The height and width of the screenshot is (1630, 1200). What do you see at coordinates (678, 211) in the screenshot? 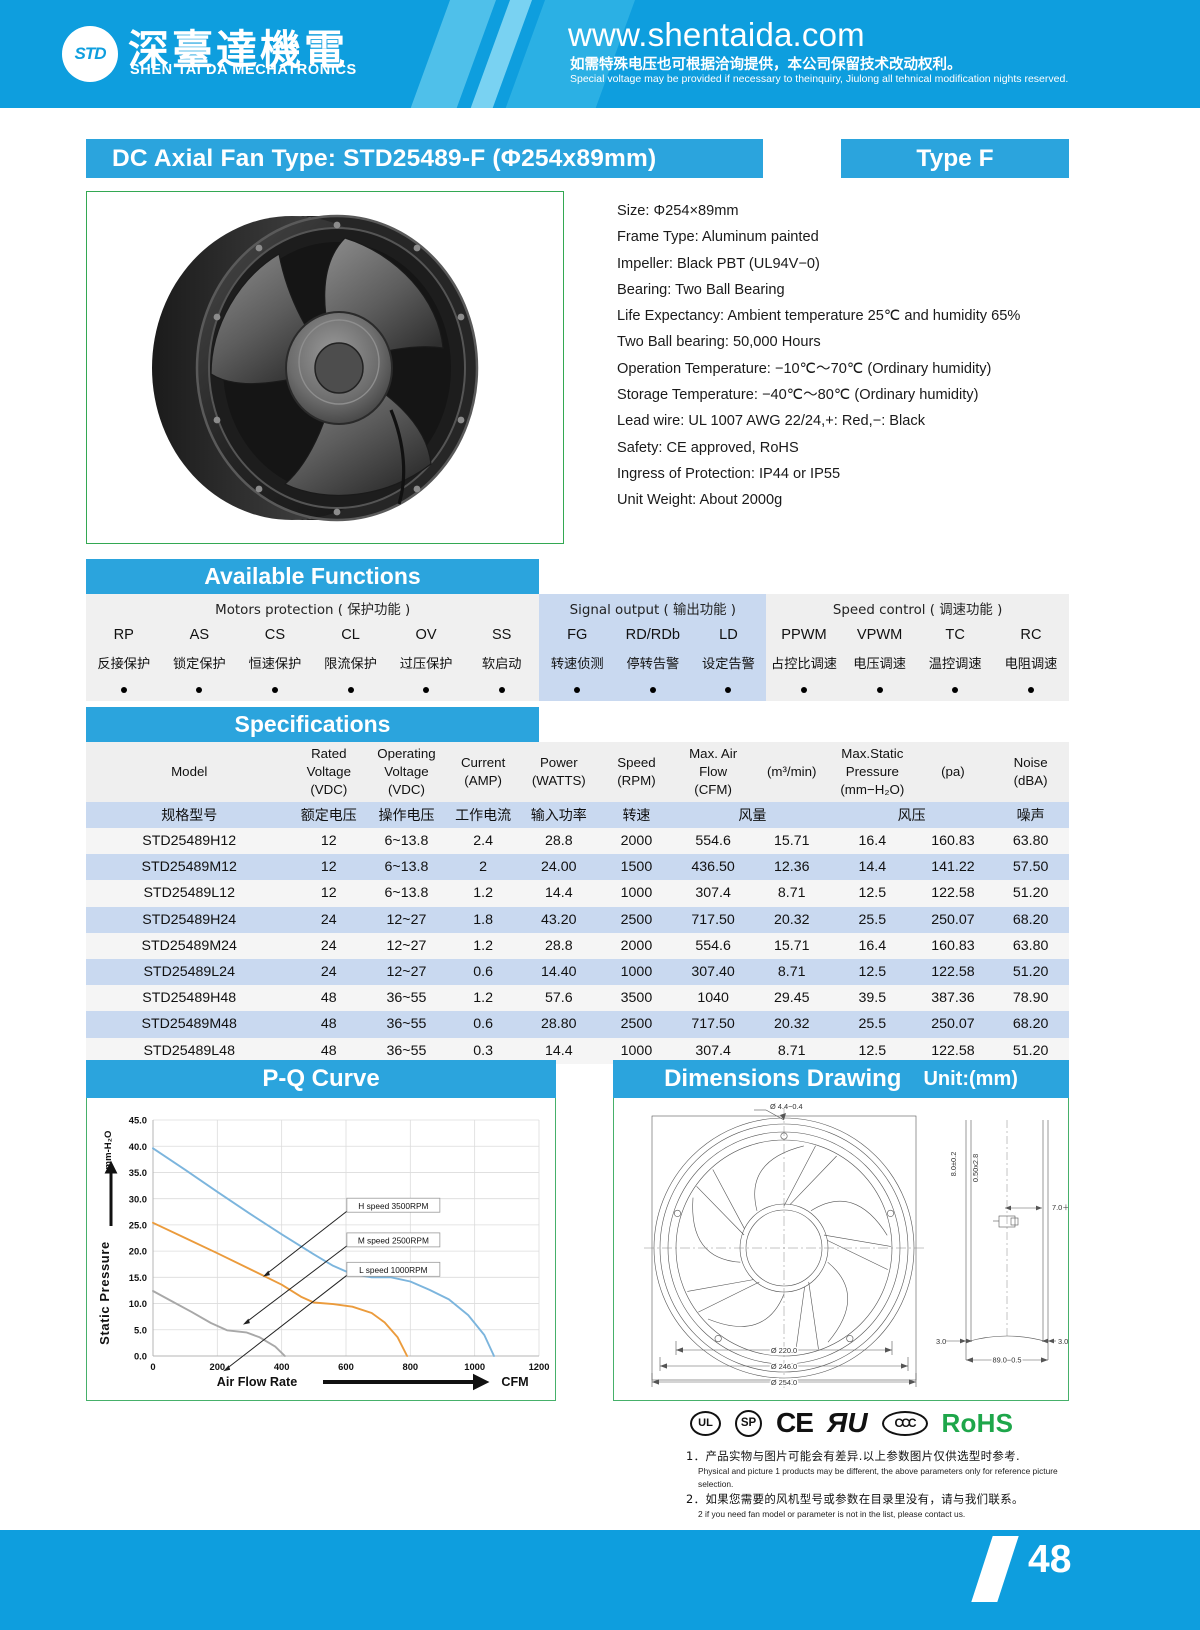
I see `spec-item: Size: Φ254×89mm` at bounding box center [678, 211].